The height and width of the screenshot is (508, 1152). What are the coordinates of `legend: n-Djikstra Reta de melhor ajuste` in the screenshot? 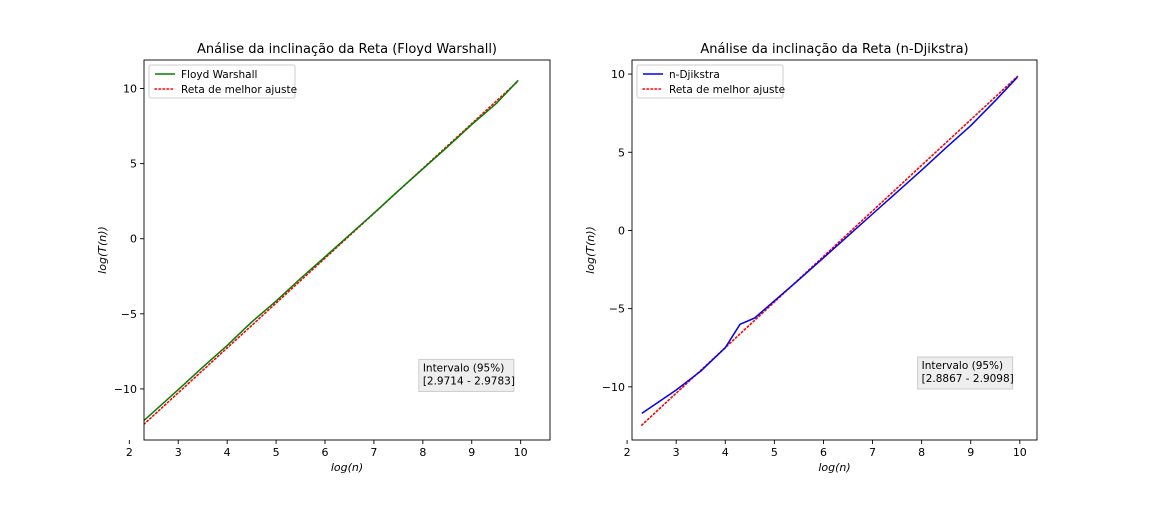 It's located at (710, 81).